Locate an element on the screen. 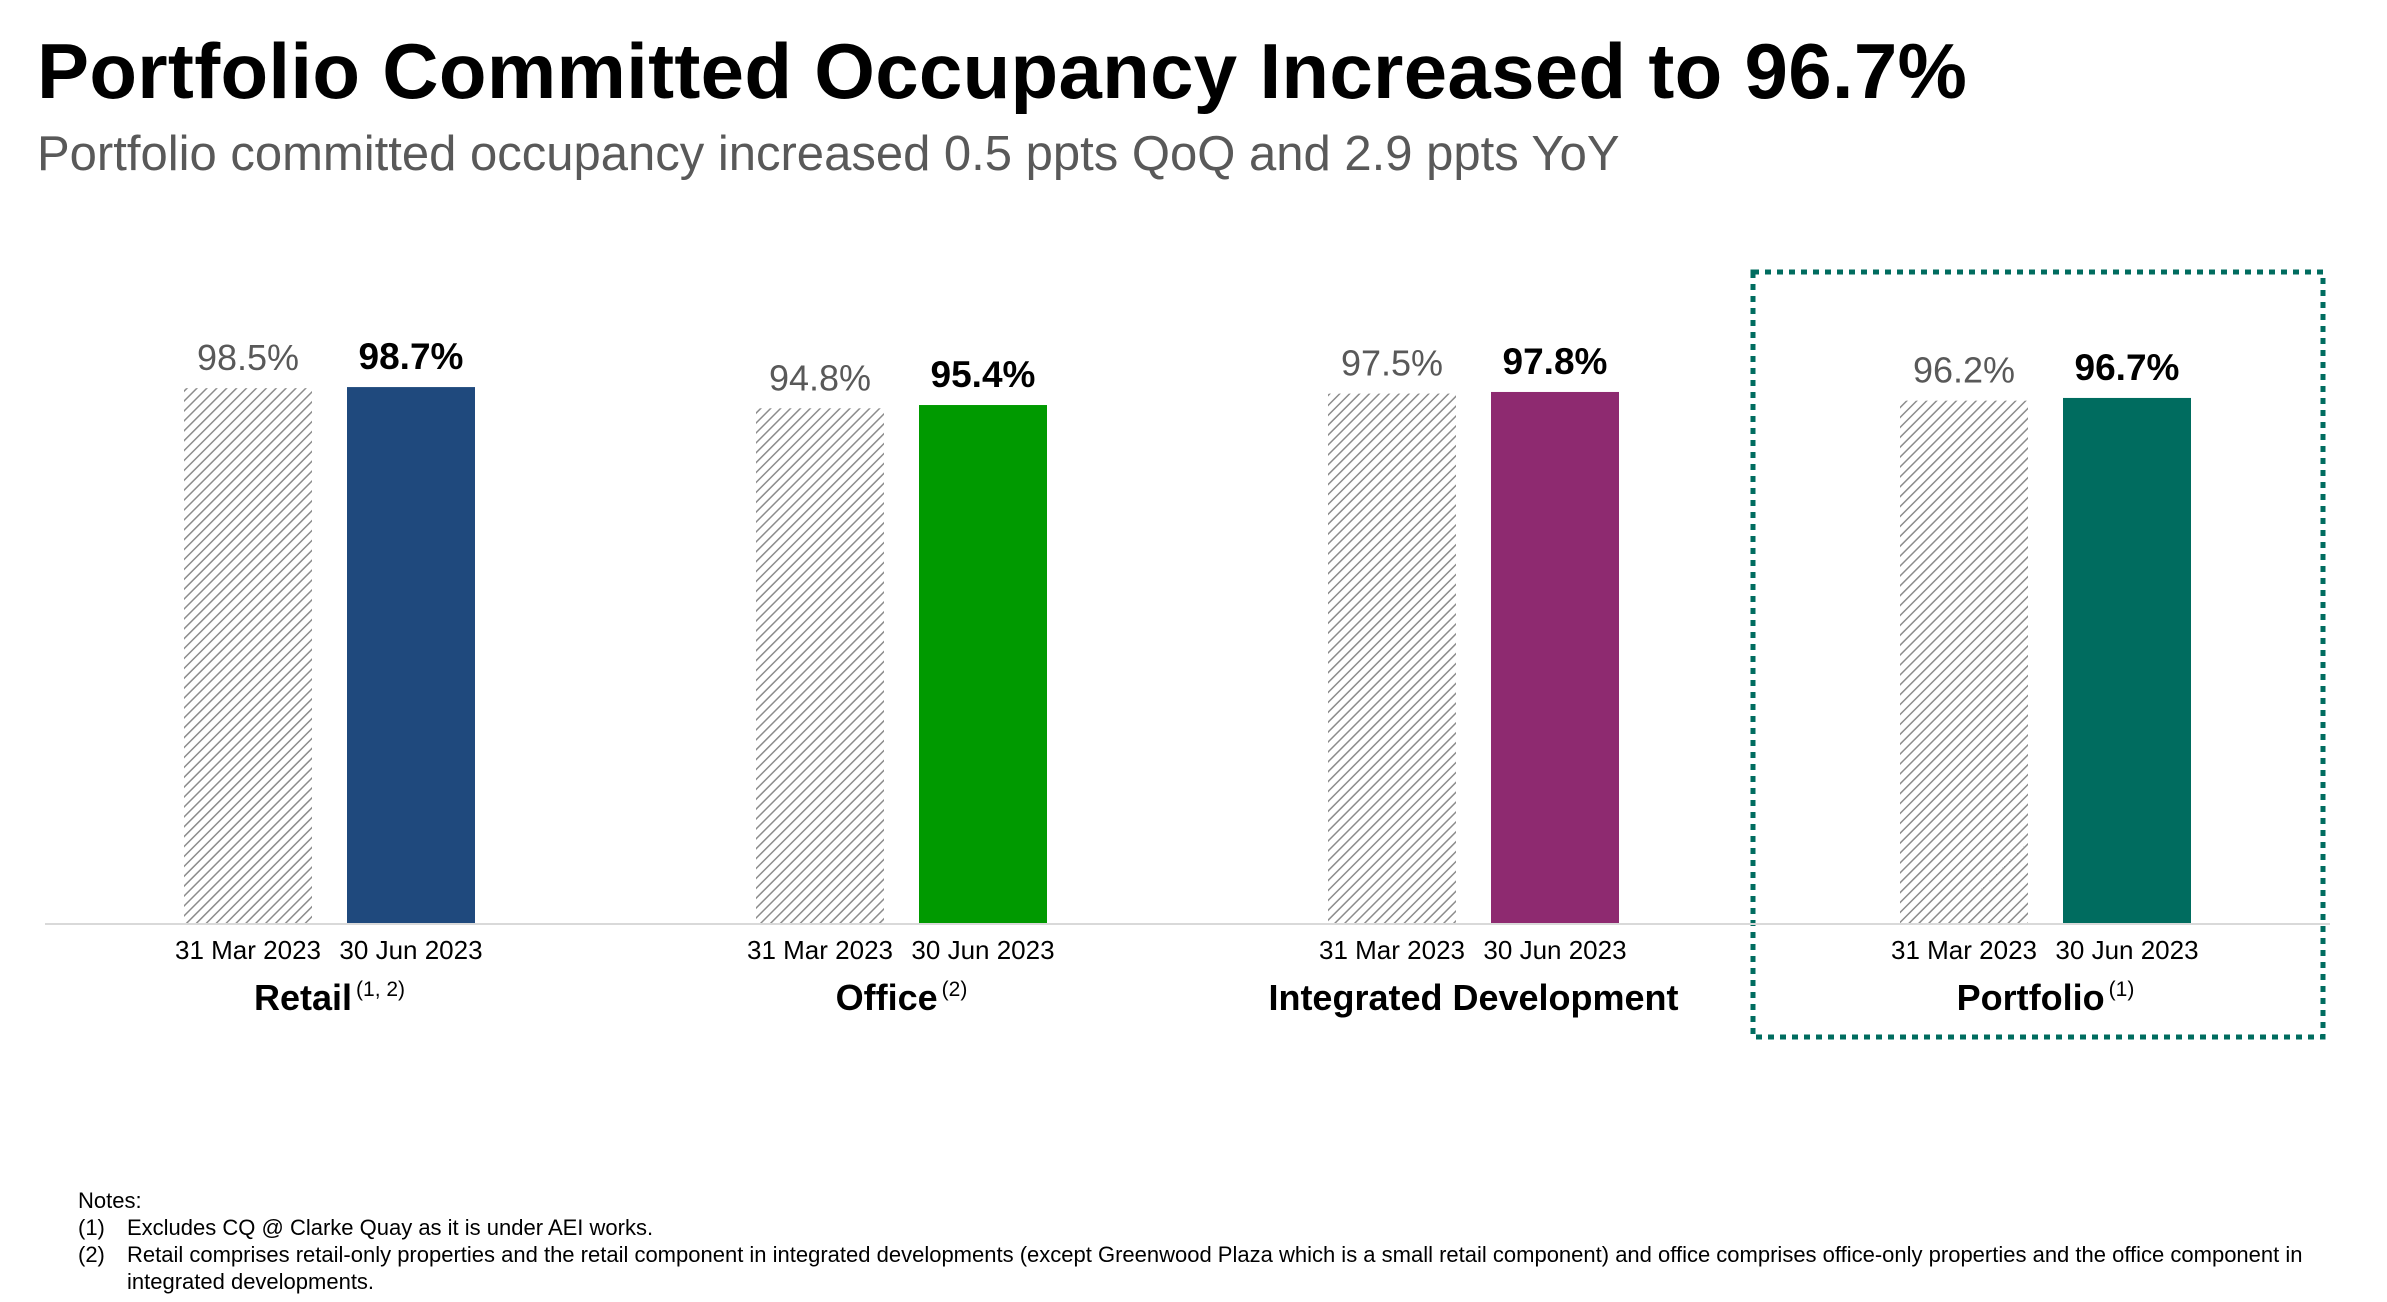 The image size is (2387, 1302). office-bar-jun-2023 is located at coordinates (983, 664).